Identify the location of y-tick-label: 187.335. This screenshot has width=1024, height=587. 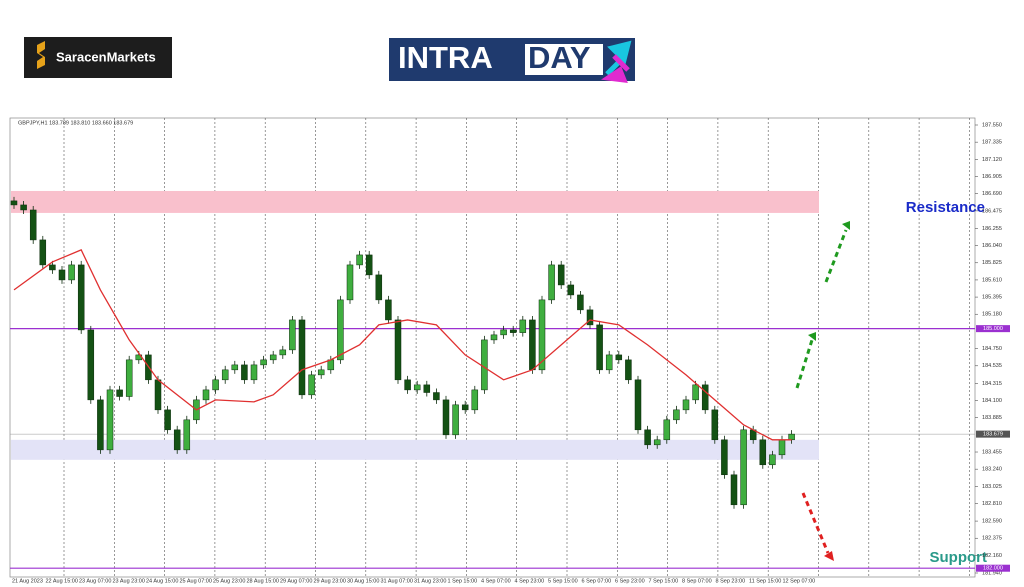
(992, 143).